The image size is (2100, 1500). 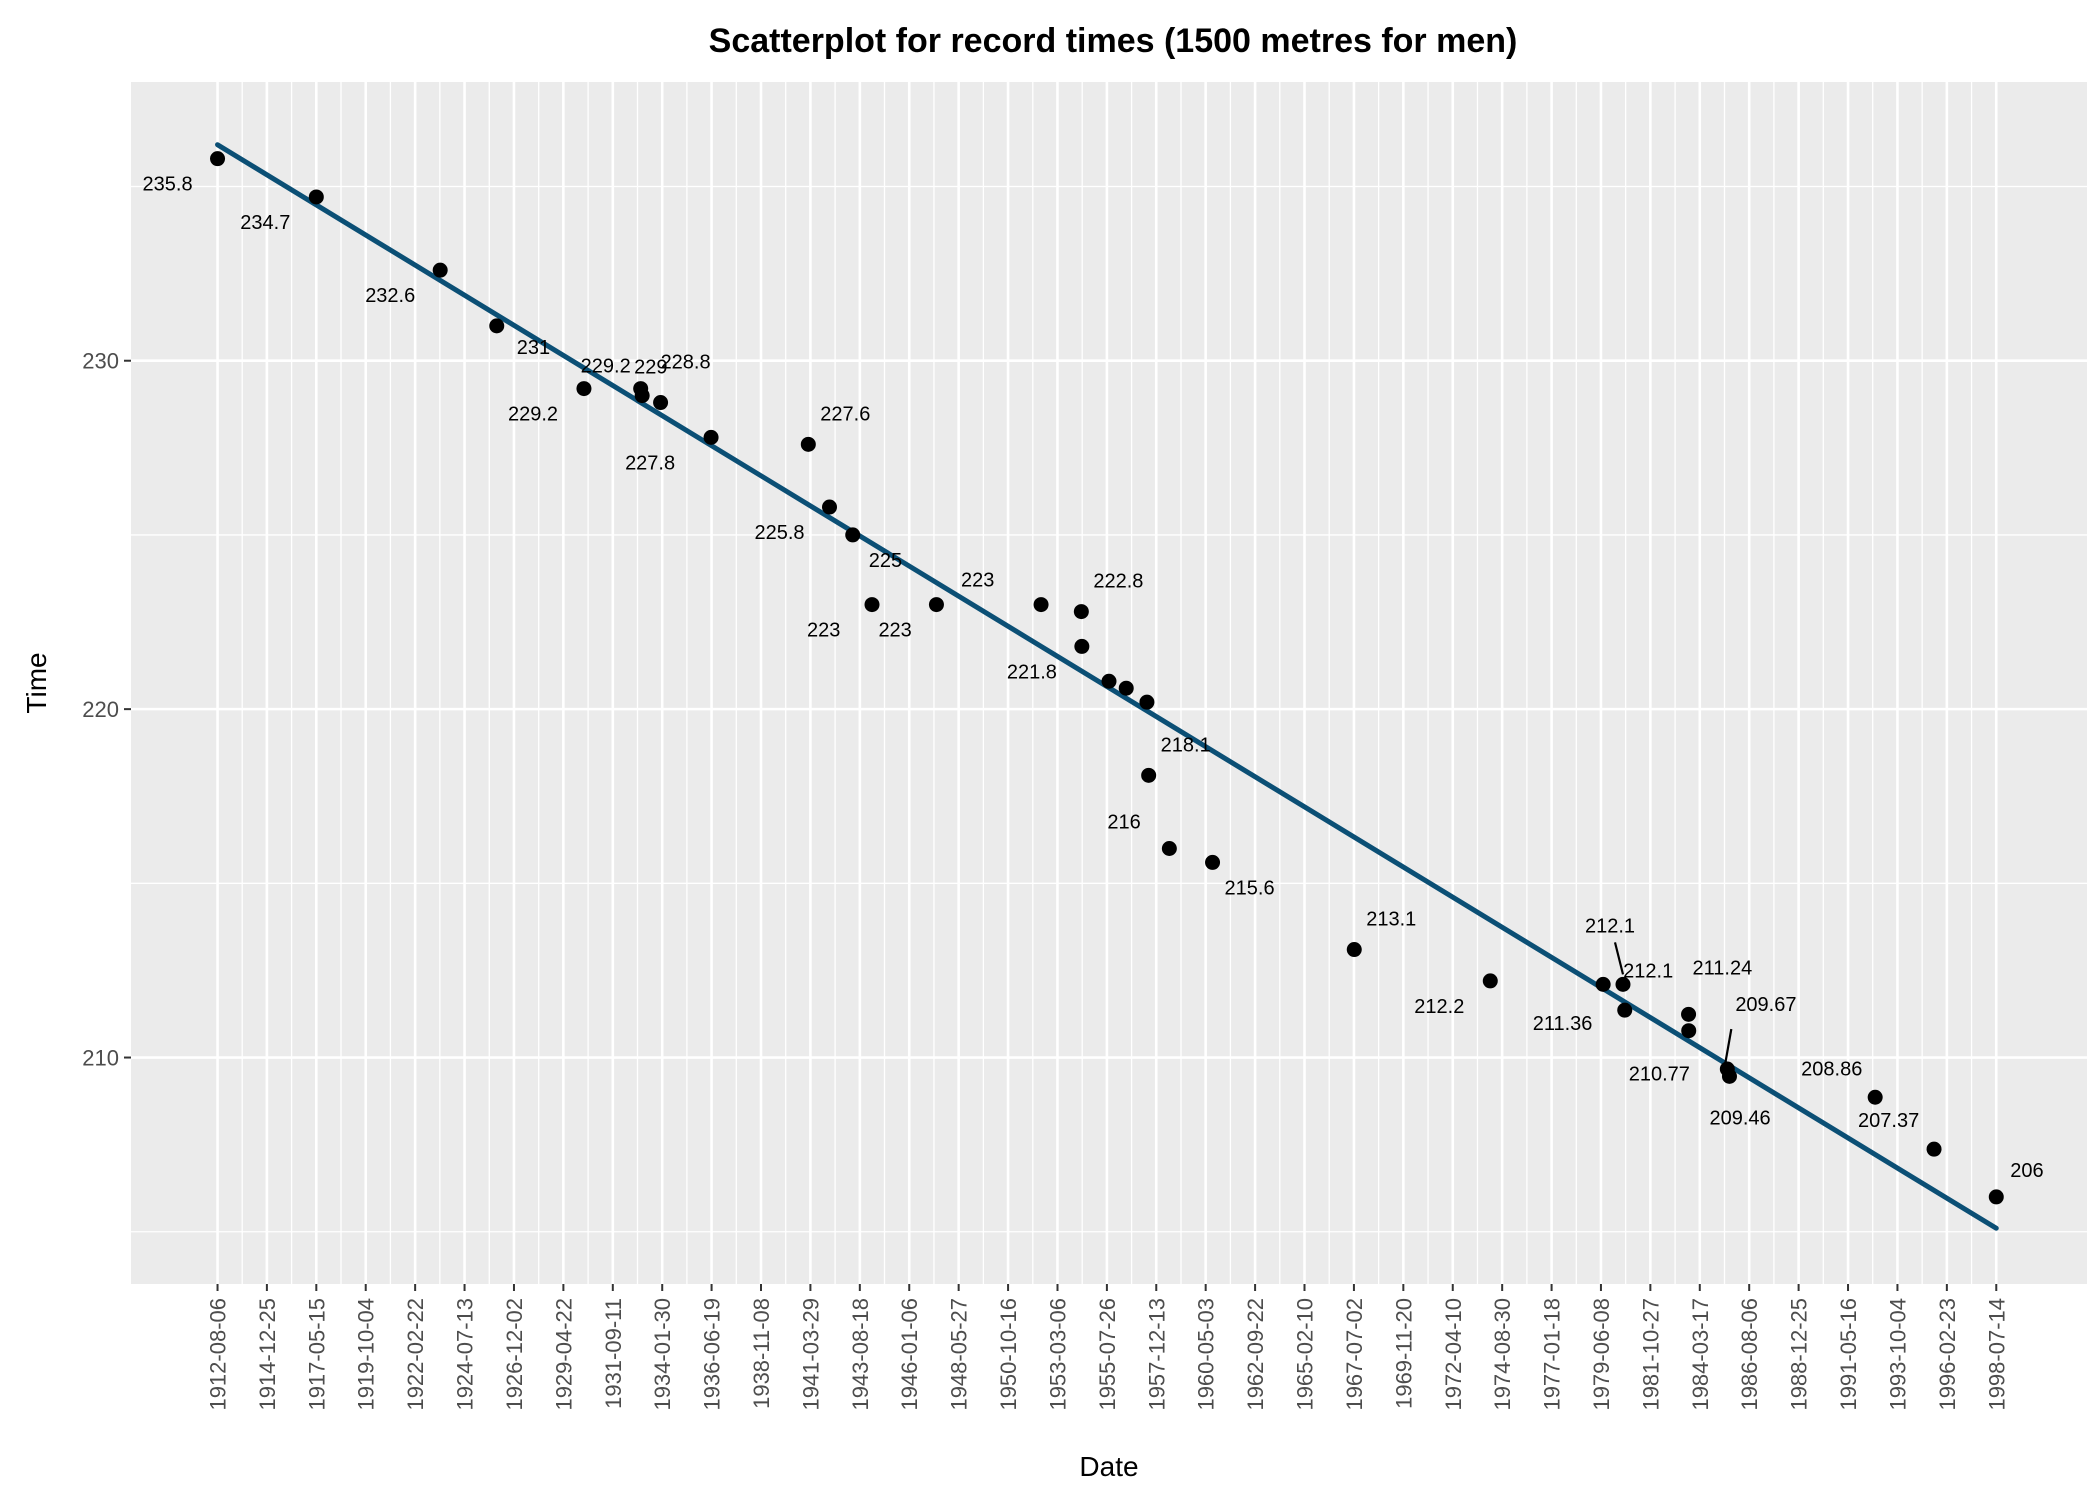 I want to click on x-tick-label: 1986-08-06, so click(x=1749, y=1354).